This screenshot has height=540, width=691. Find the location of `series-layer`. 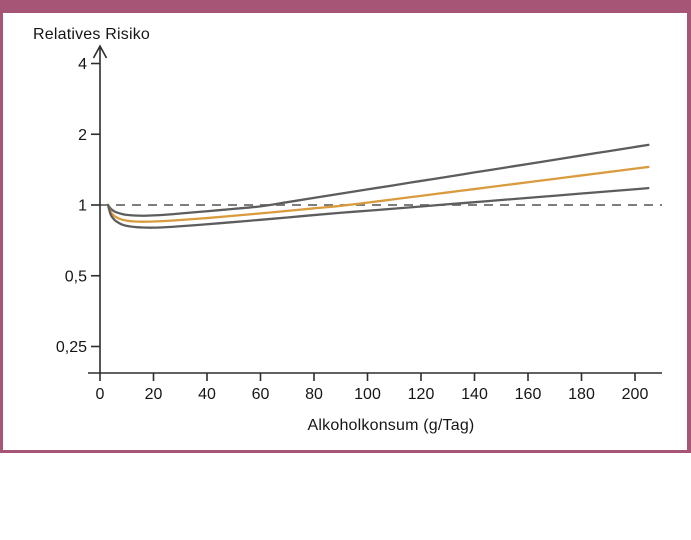

series-layer is located at coordinates (378, 186).